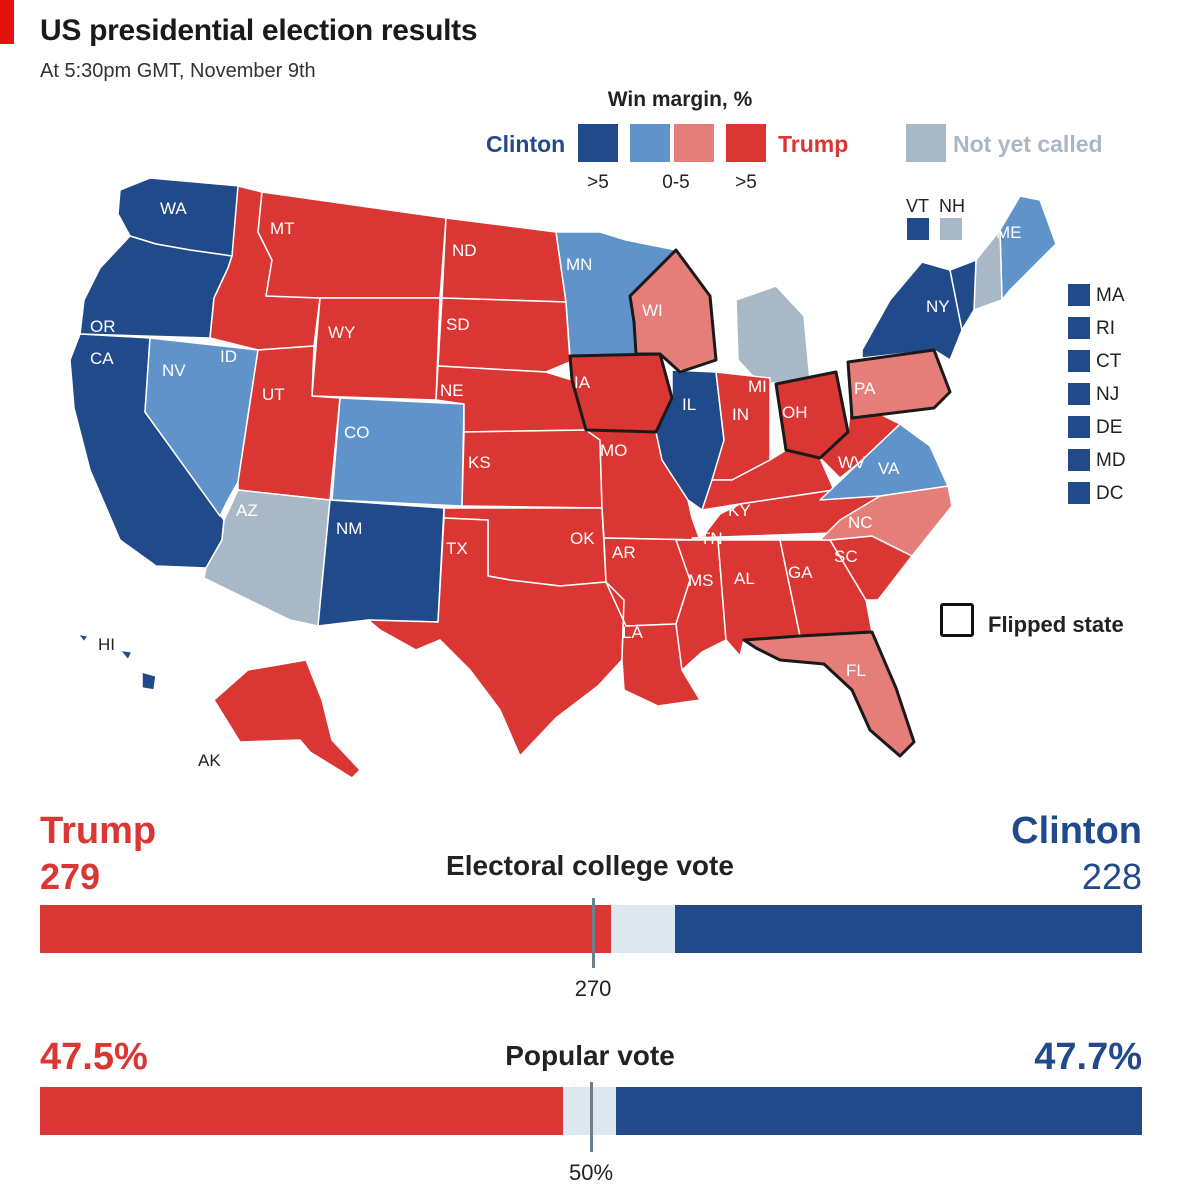 The width and height of the screenshot is (1186, 1198). What do you see at coordinates (376, 349) in the screenshot?
I see `state-wy` at bounding box center [376, 349].